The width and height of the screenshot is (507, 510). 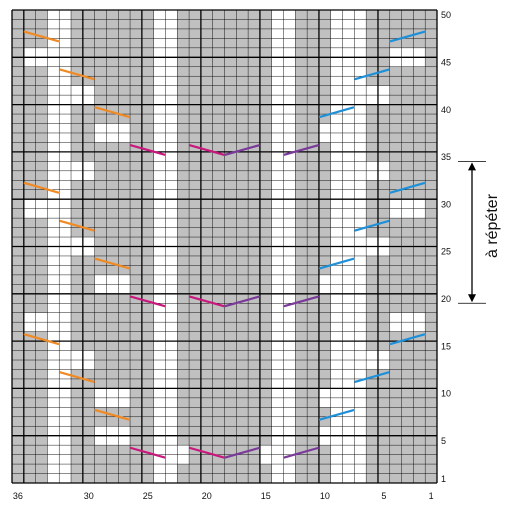 I want to click on row-label: 40, so click(x=446, y=110).